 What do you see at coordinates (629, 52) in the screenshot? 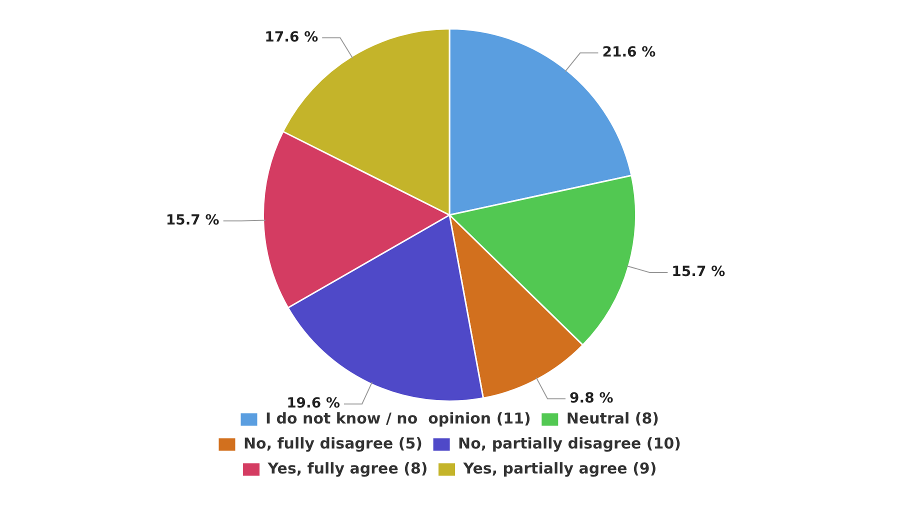
I see `data-label: 21.6 %` at bounding box center [629, 52].